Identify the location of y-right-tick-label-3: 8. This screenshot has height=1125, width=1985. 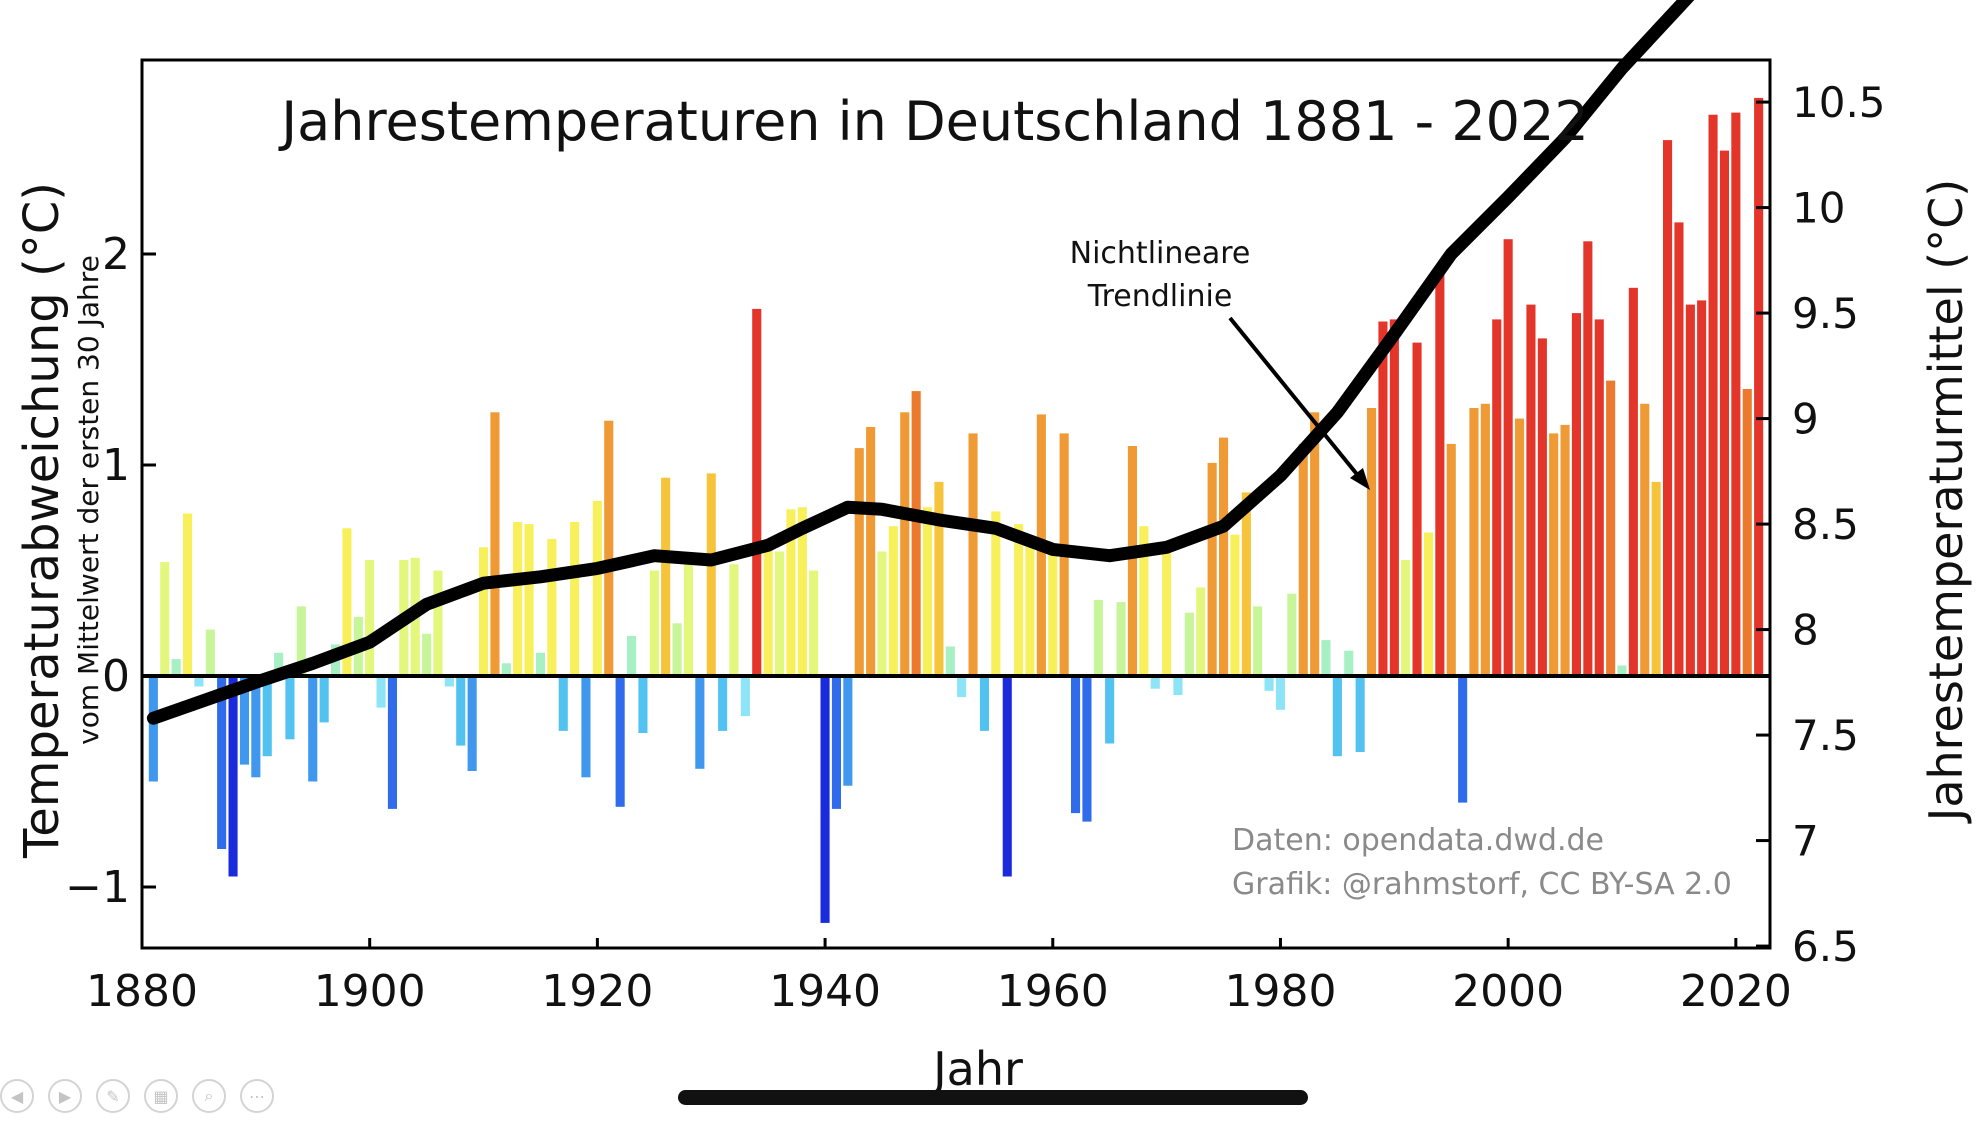
(1805, 630).